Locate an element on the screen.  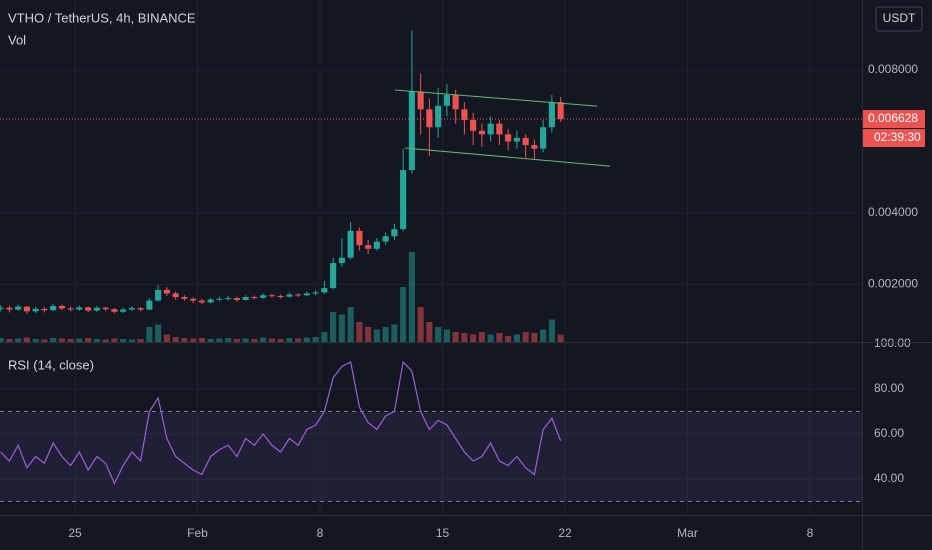
rsi-tick-label: 40.00 is located at coordinates (889, 478).